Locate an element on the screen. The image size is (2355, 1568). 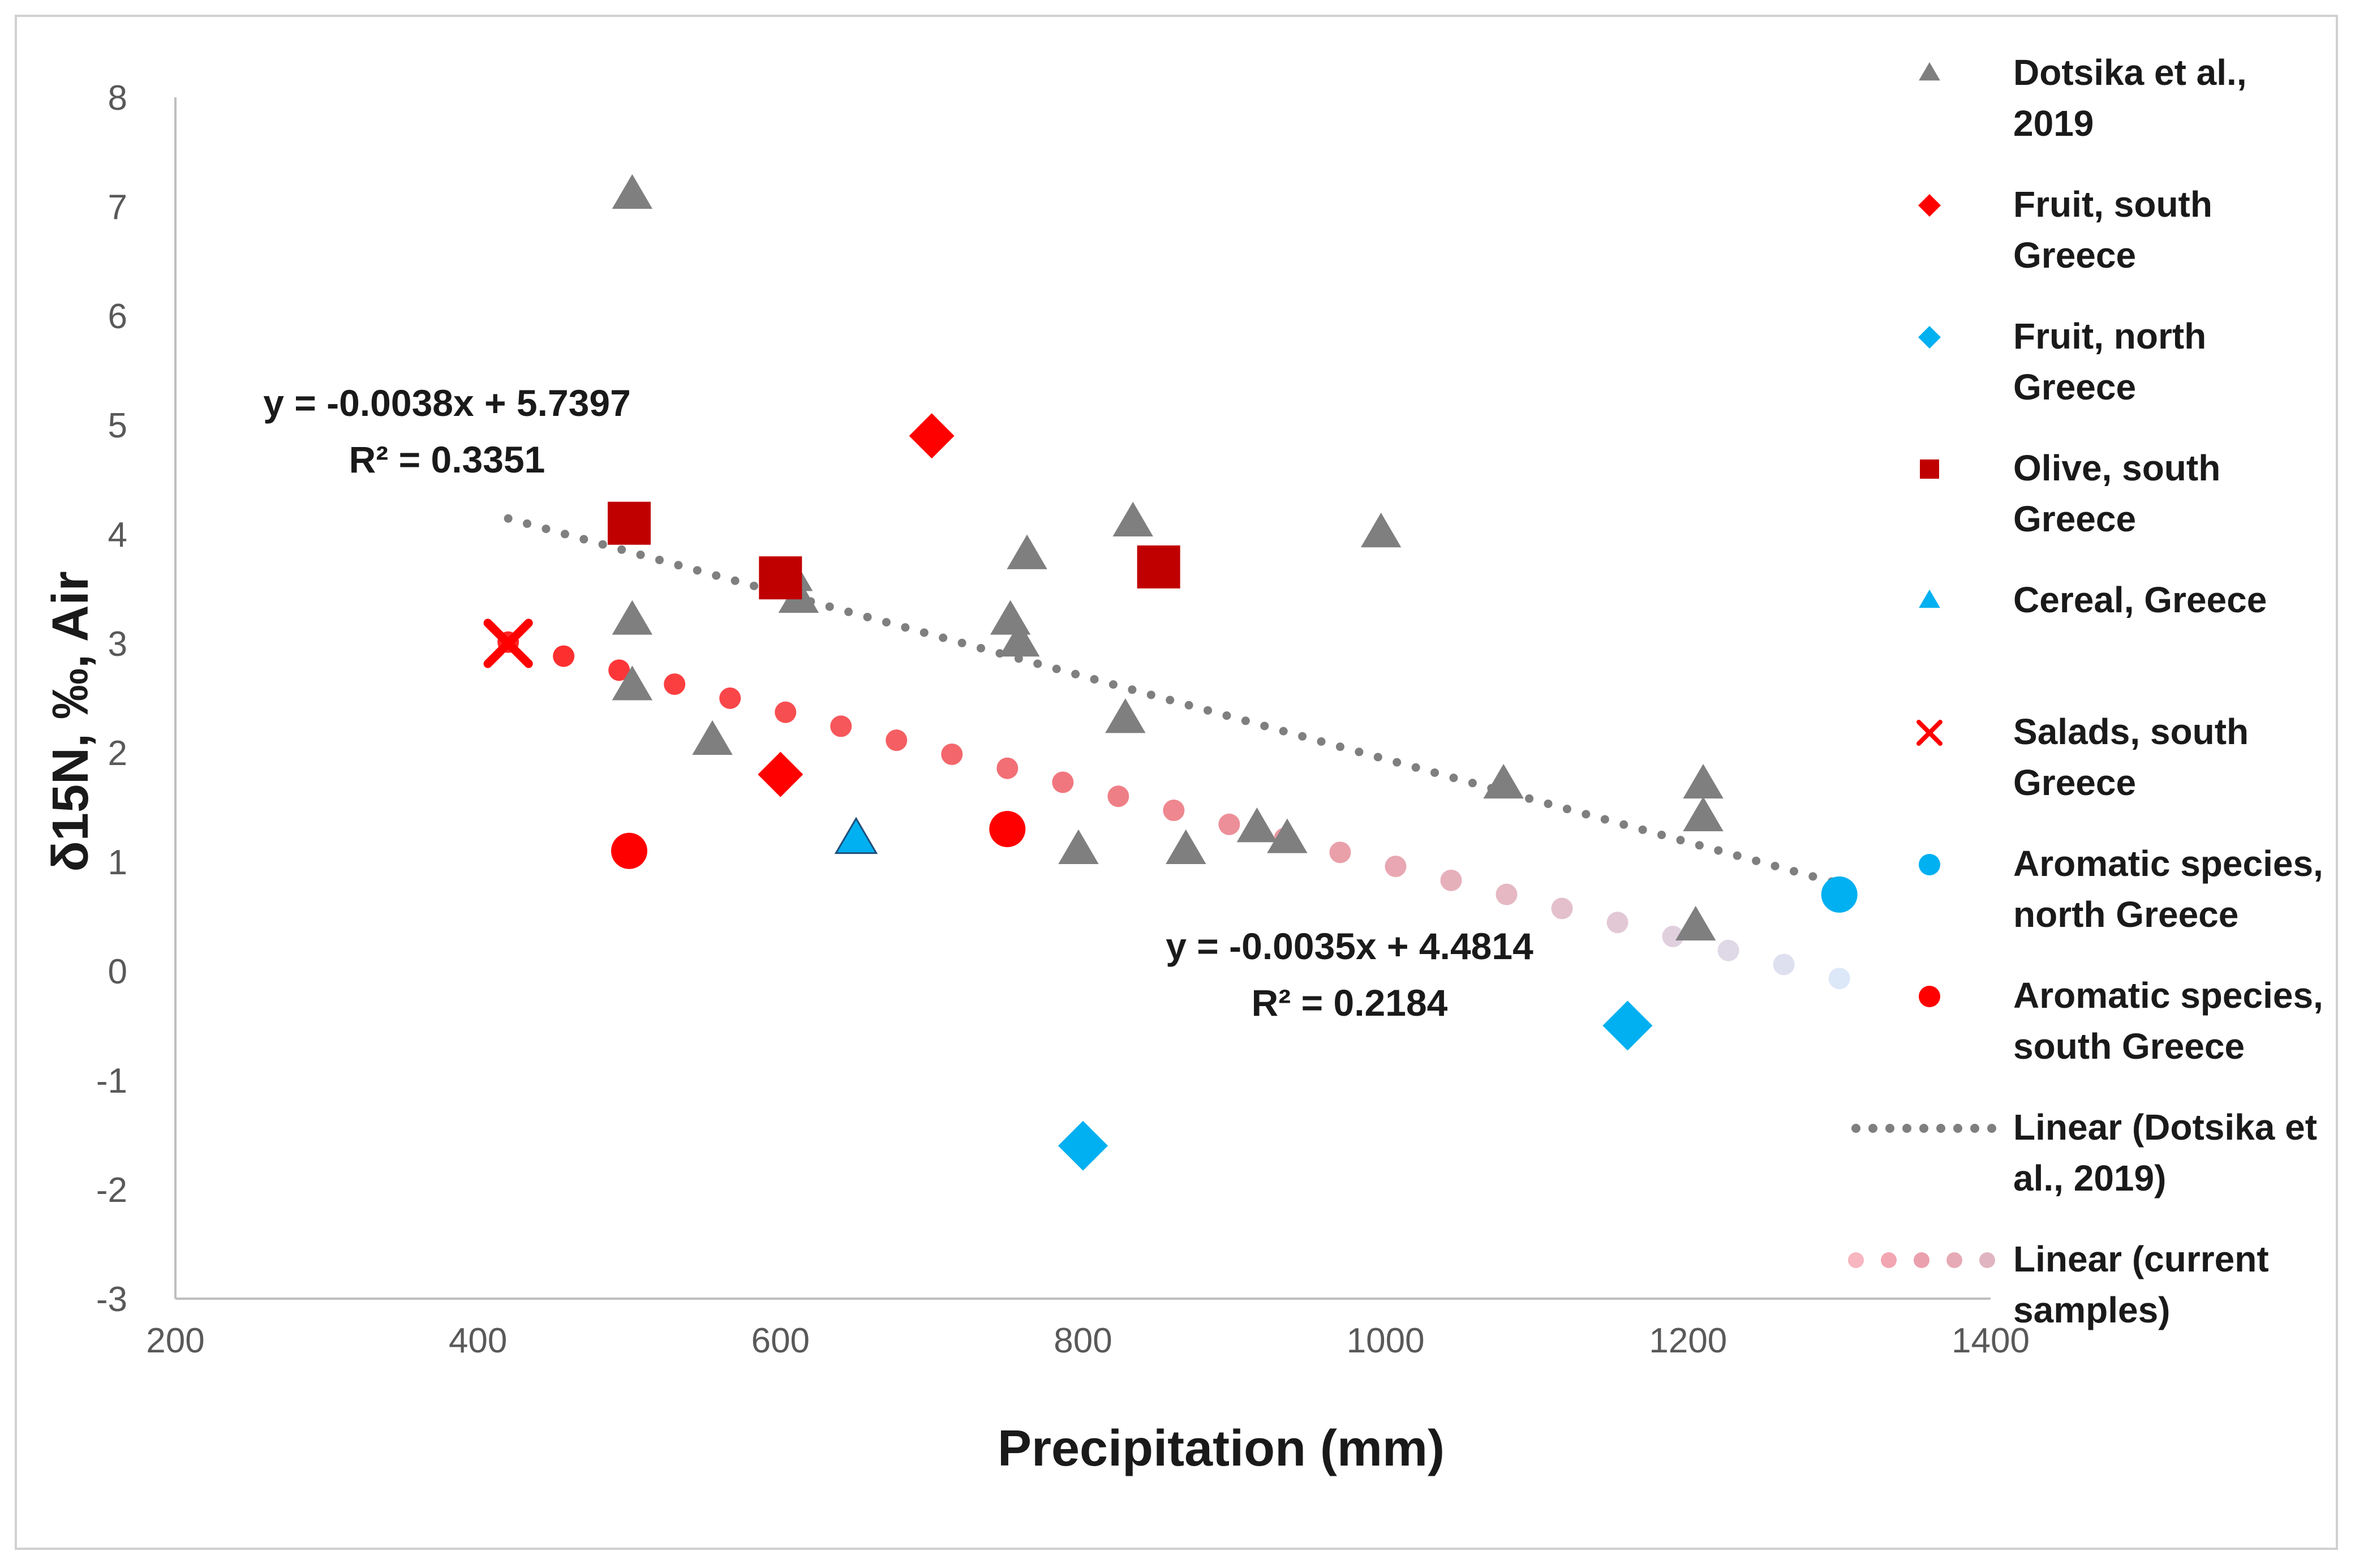
legend-item: Linear (Dotsika et al., 2019) is located at coordinates (2084, 1152).